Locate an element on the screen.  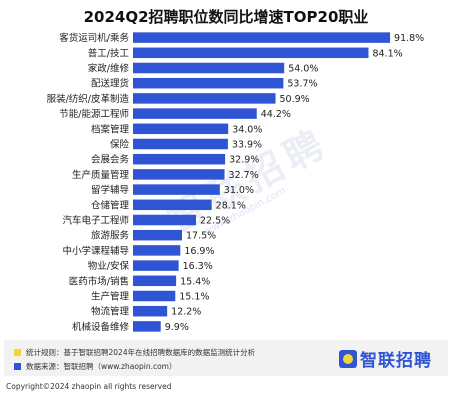
value-label: 32.9% is located at coordinates (244, 160).